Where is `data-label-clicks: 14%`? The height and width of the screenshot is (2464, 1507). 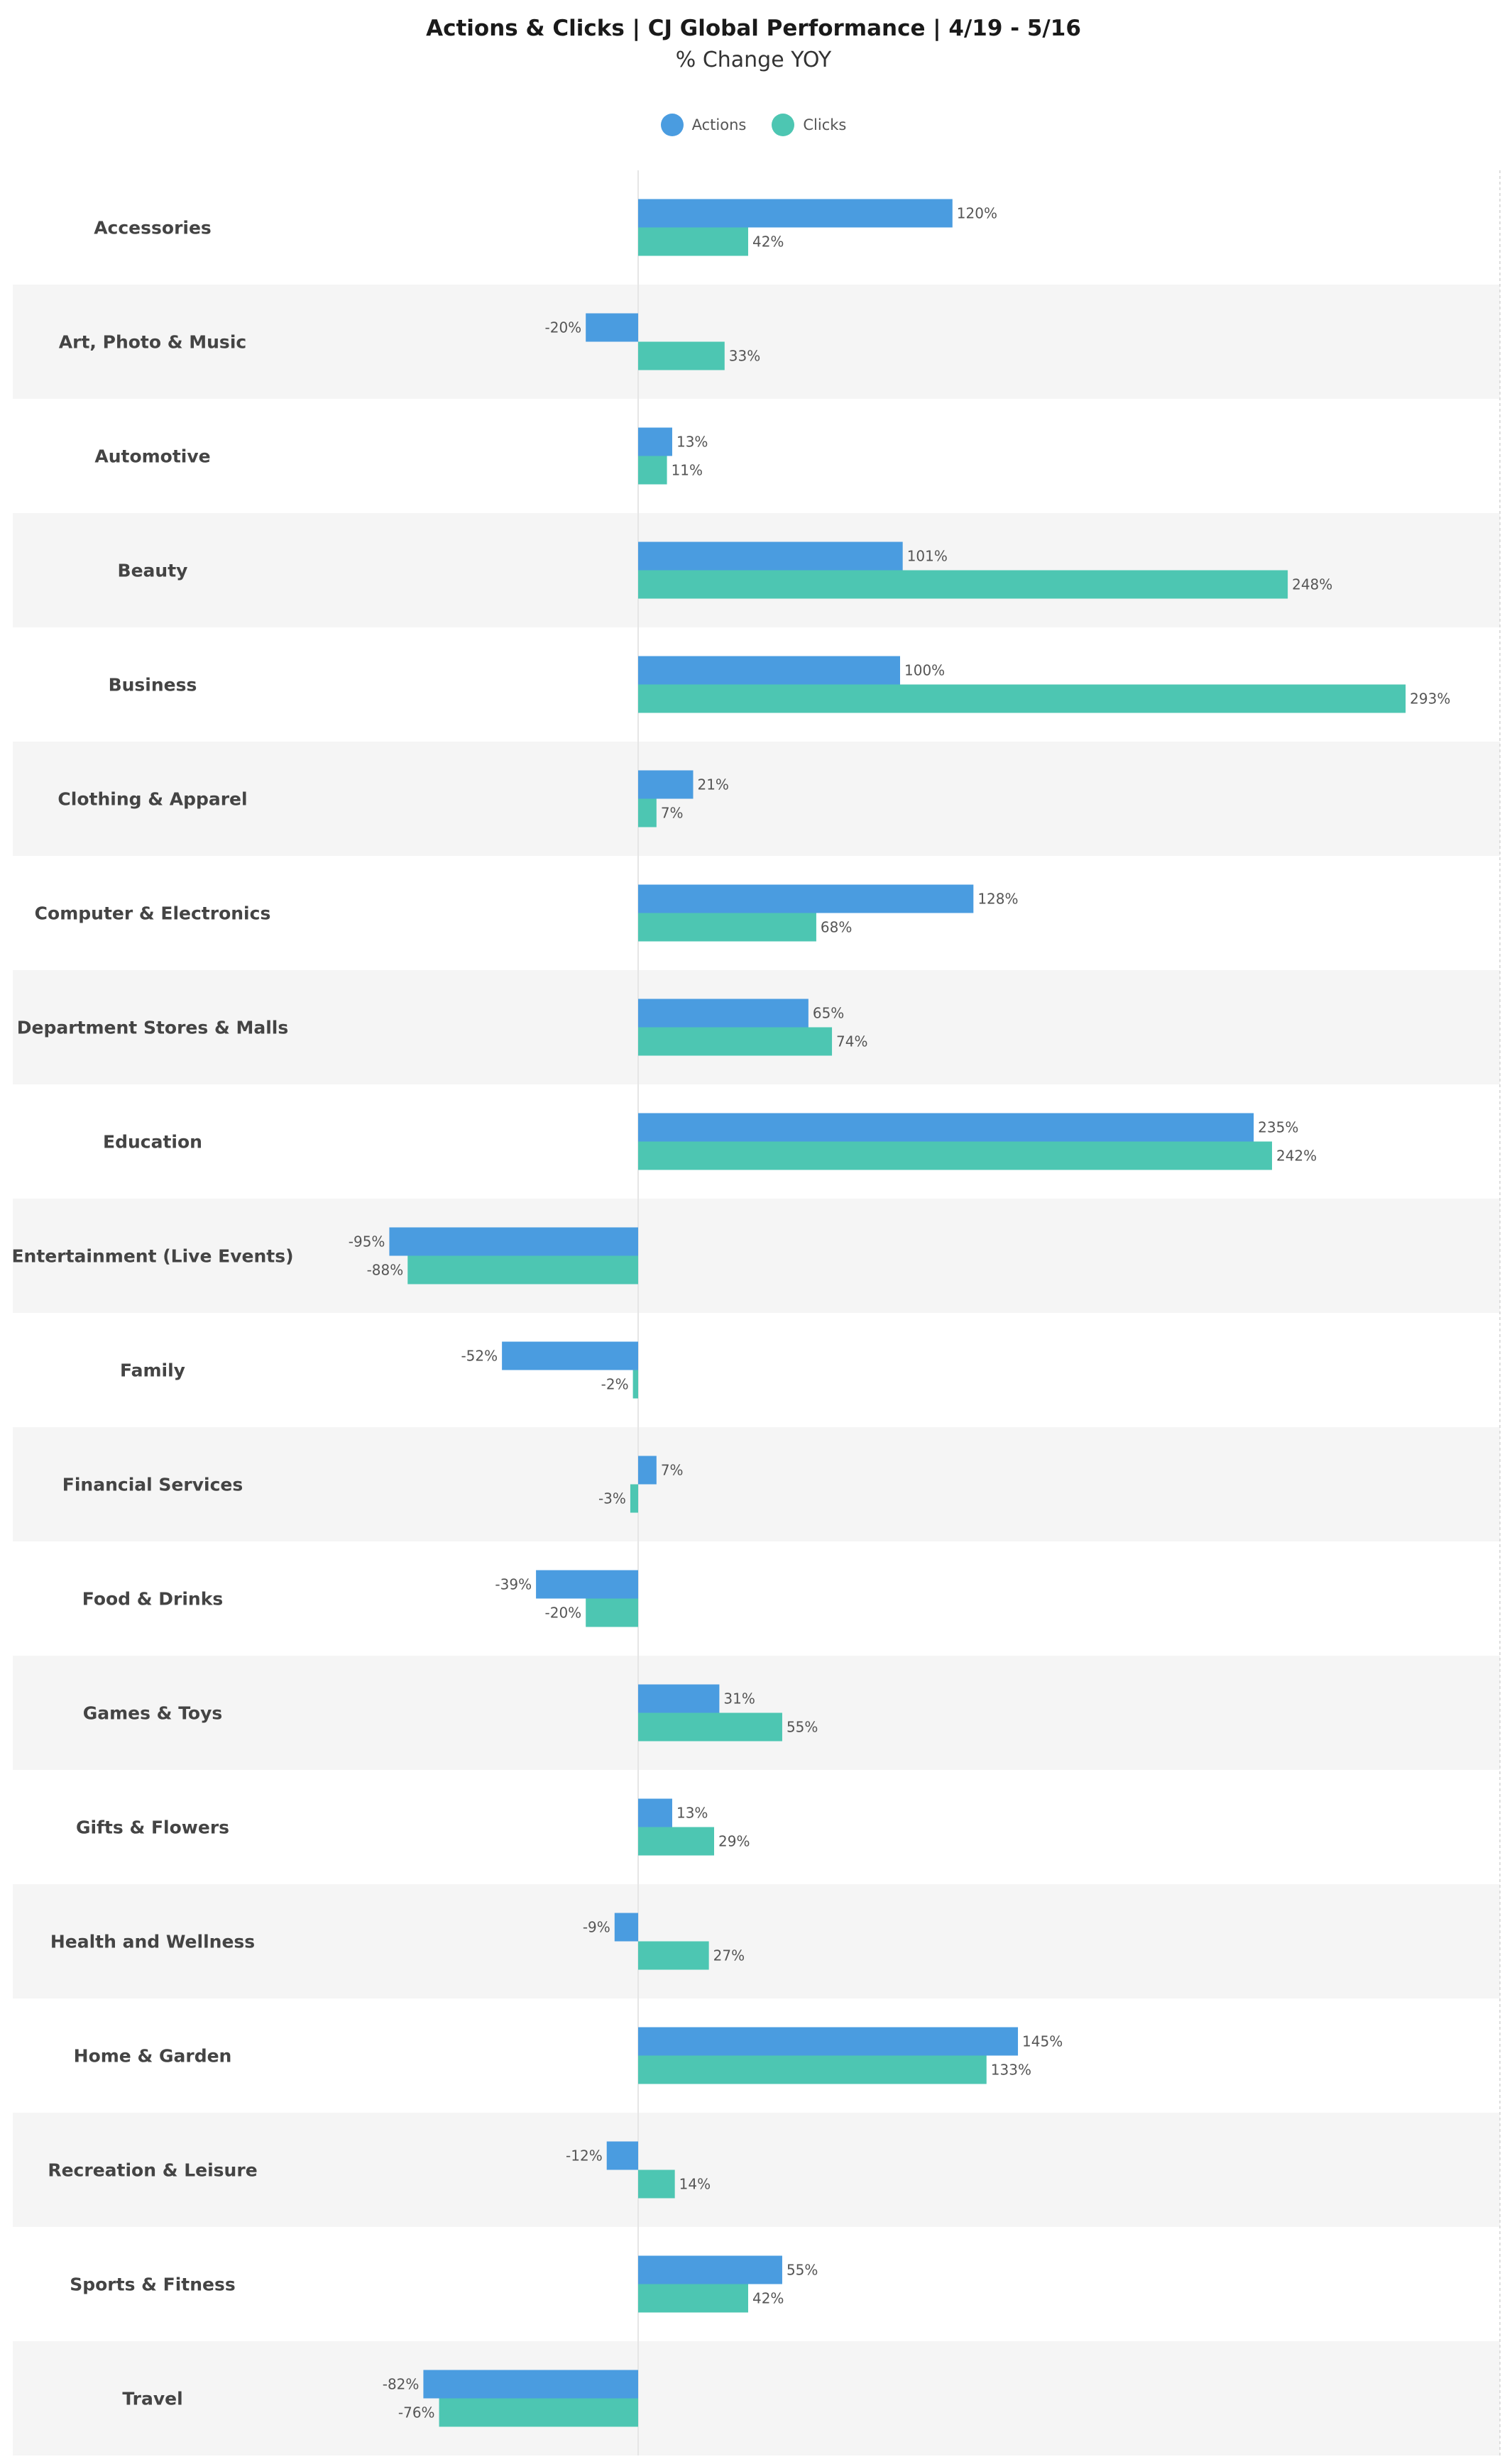
data-label-clicks: 14% is located at coordinates (695, 2184).